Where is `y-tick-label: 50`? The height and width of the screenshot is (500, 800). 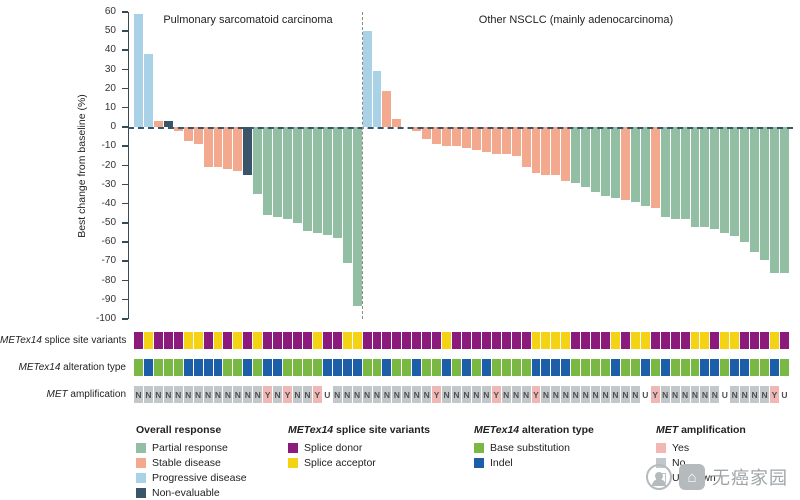
y-tick-label: 50 is located at coordinates (110, 31).